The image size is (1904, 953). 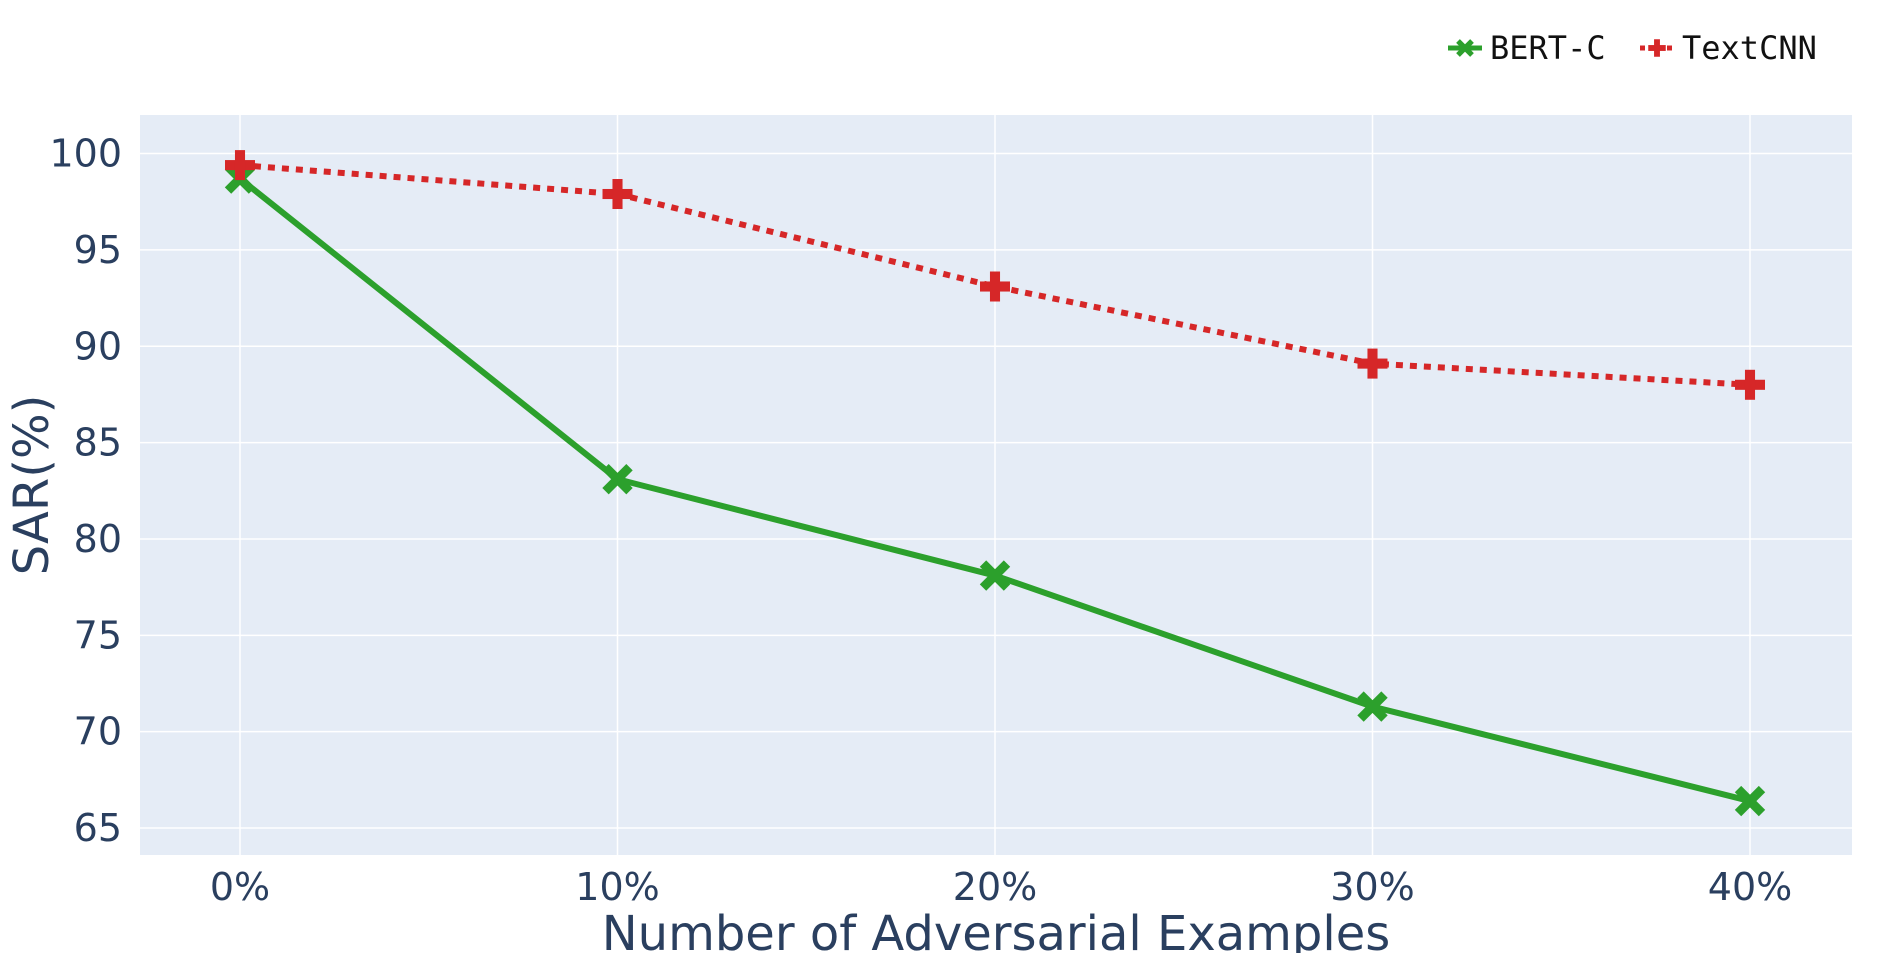 I want to click on y-tick-label: 85, so click(x=98, y=443).